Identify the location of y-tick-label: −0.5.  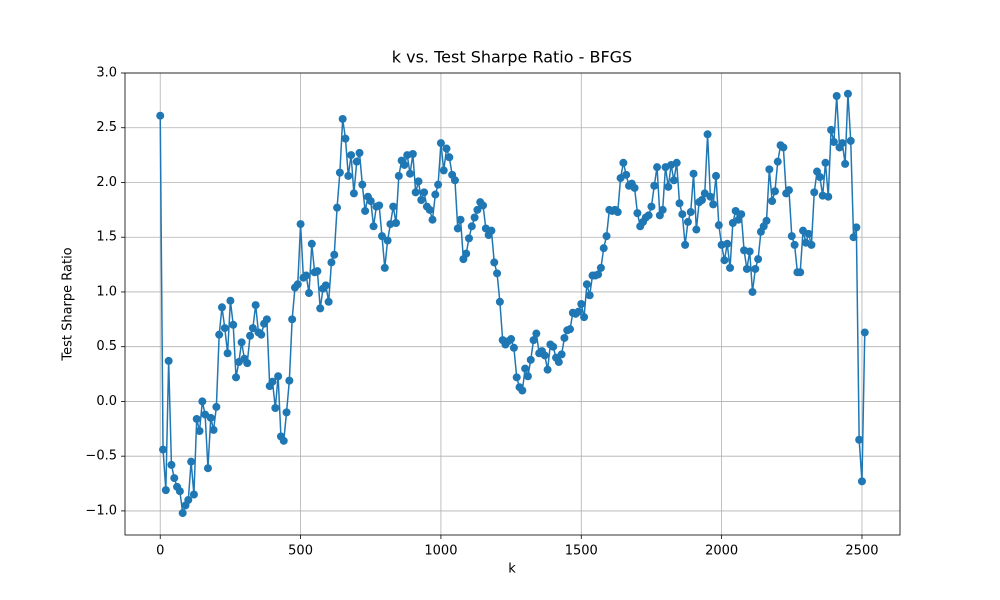
(101, 456).